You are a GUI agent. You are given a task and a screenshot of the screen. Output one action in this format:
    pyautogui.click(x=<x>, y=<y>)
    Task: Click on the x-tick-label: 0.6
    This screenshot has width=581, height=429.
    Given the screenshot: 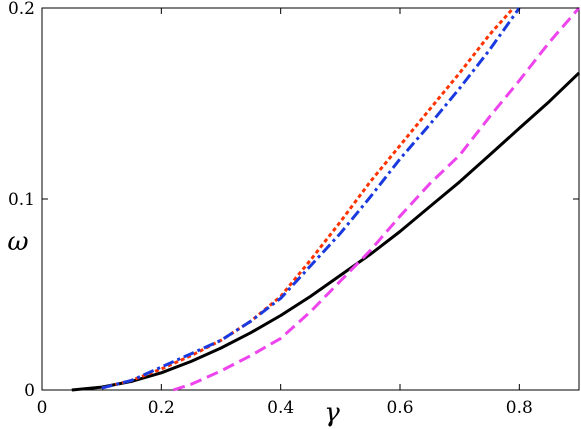 What is the action you would take?
    pyautogui.click(x=399, y=408)
    